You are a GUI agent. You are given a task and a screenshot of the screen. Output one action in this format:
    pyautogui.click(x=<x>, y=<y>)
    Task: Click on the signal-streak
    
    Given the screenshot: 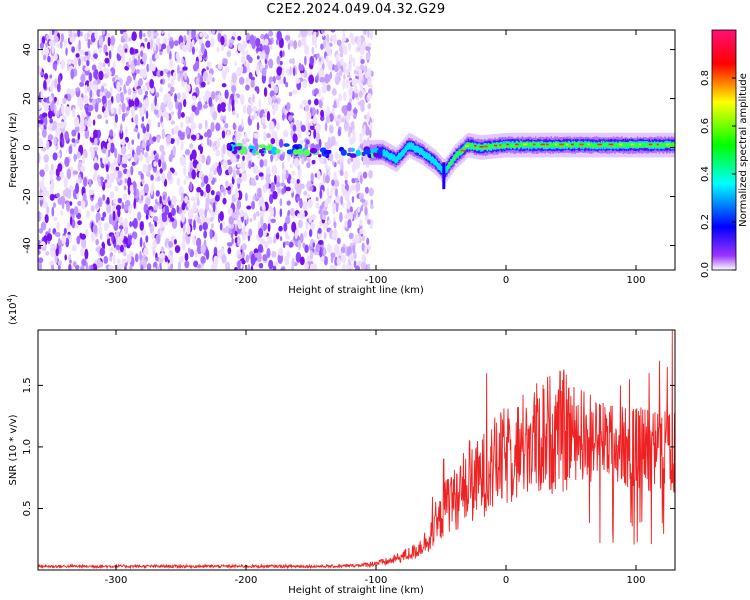 What is the action you would take?
    pyautogui.click(x=444, y=176)
    